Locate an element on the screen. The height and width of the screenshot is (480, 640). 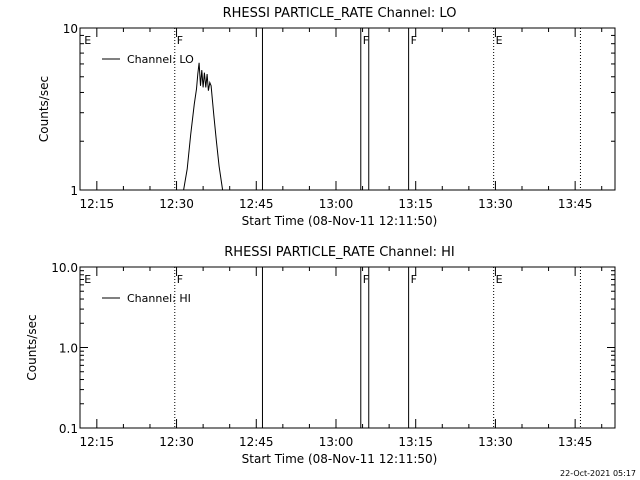
y-tick-label: 1 is located at coordinates (74, 191).